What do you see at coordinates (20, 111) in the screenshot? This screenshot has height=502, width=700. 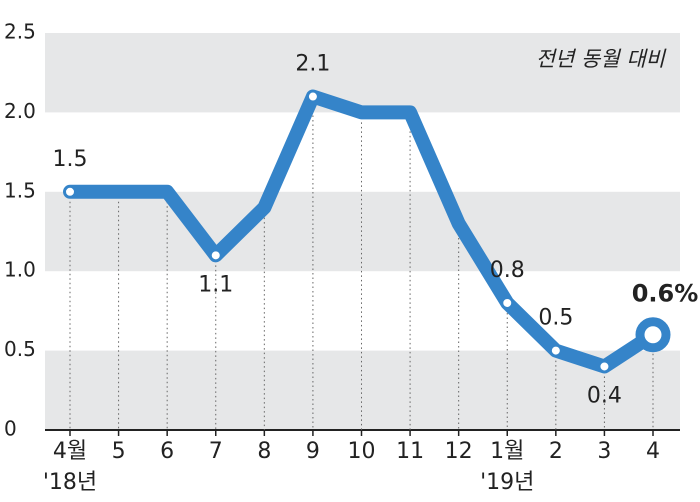 I see `y-tick-label: 2.0` at bounding box center [20, 111].